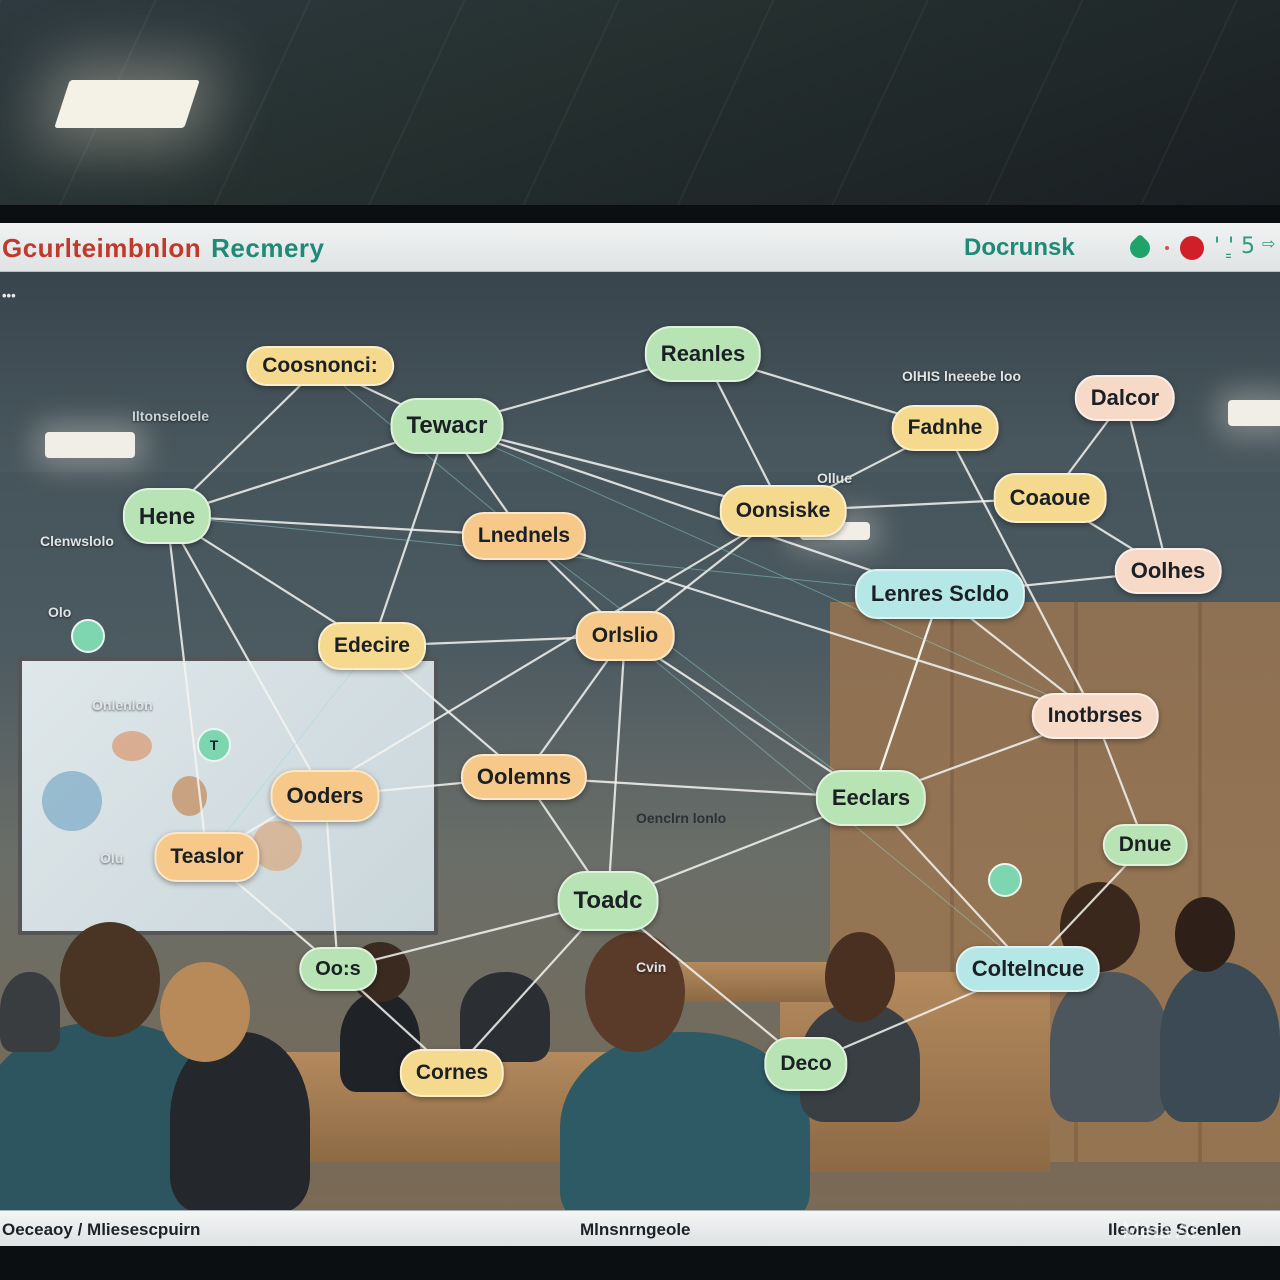  I want to click on annotation-label: Olu, so click(112, 858).